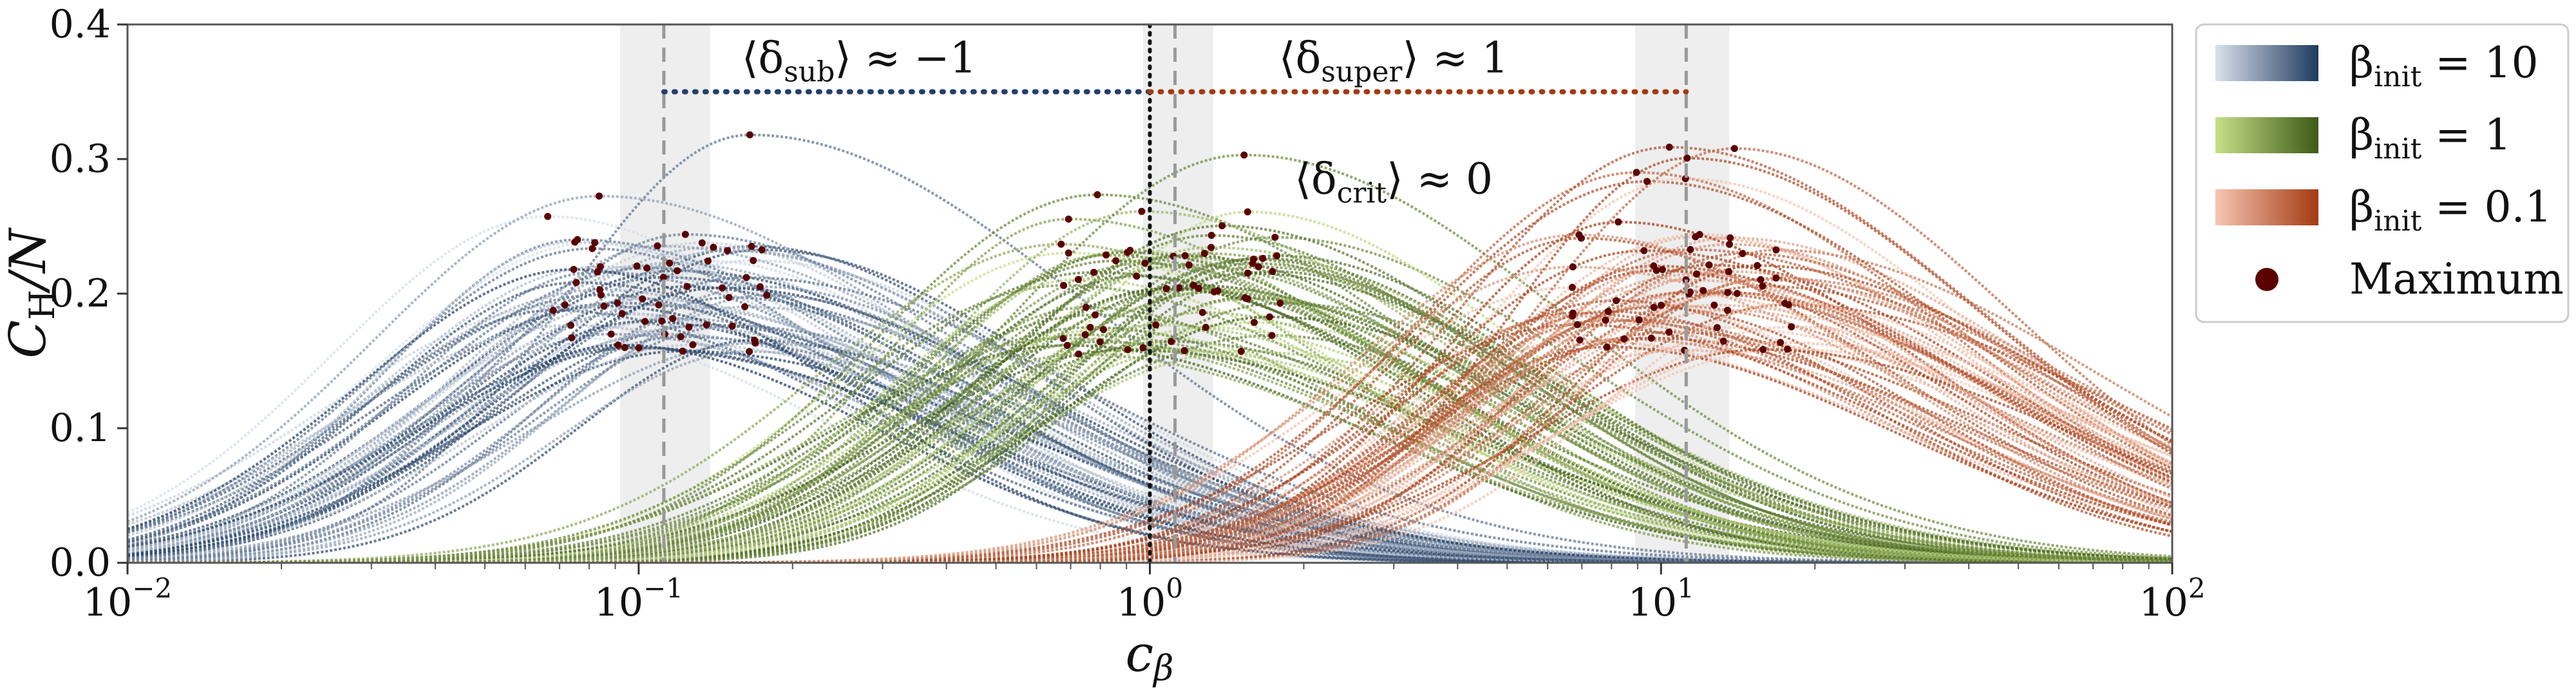  What do you see at coordinates (859, 60) in the screenshot?
I see `delta-annotation: ⟨δsub⟩ ≈ −1` at bounding box center [859, 60].